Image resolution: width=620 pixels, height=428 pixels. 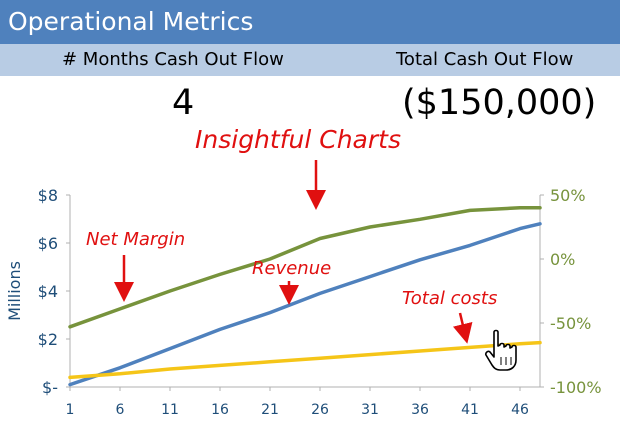 I want to click on right-tick-label: -100%, so click(x=576, y=387).